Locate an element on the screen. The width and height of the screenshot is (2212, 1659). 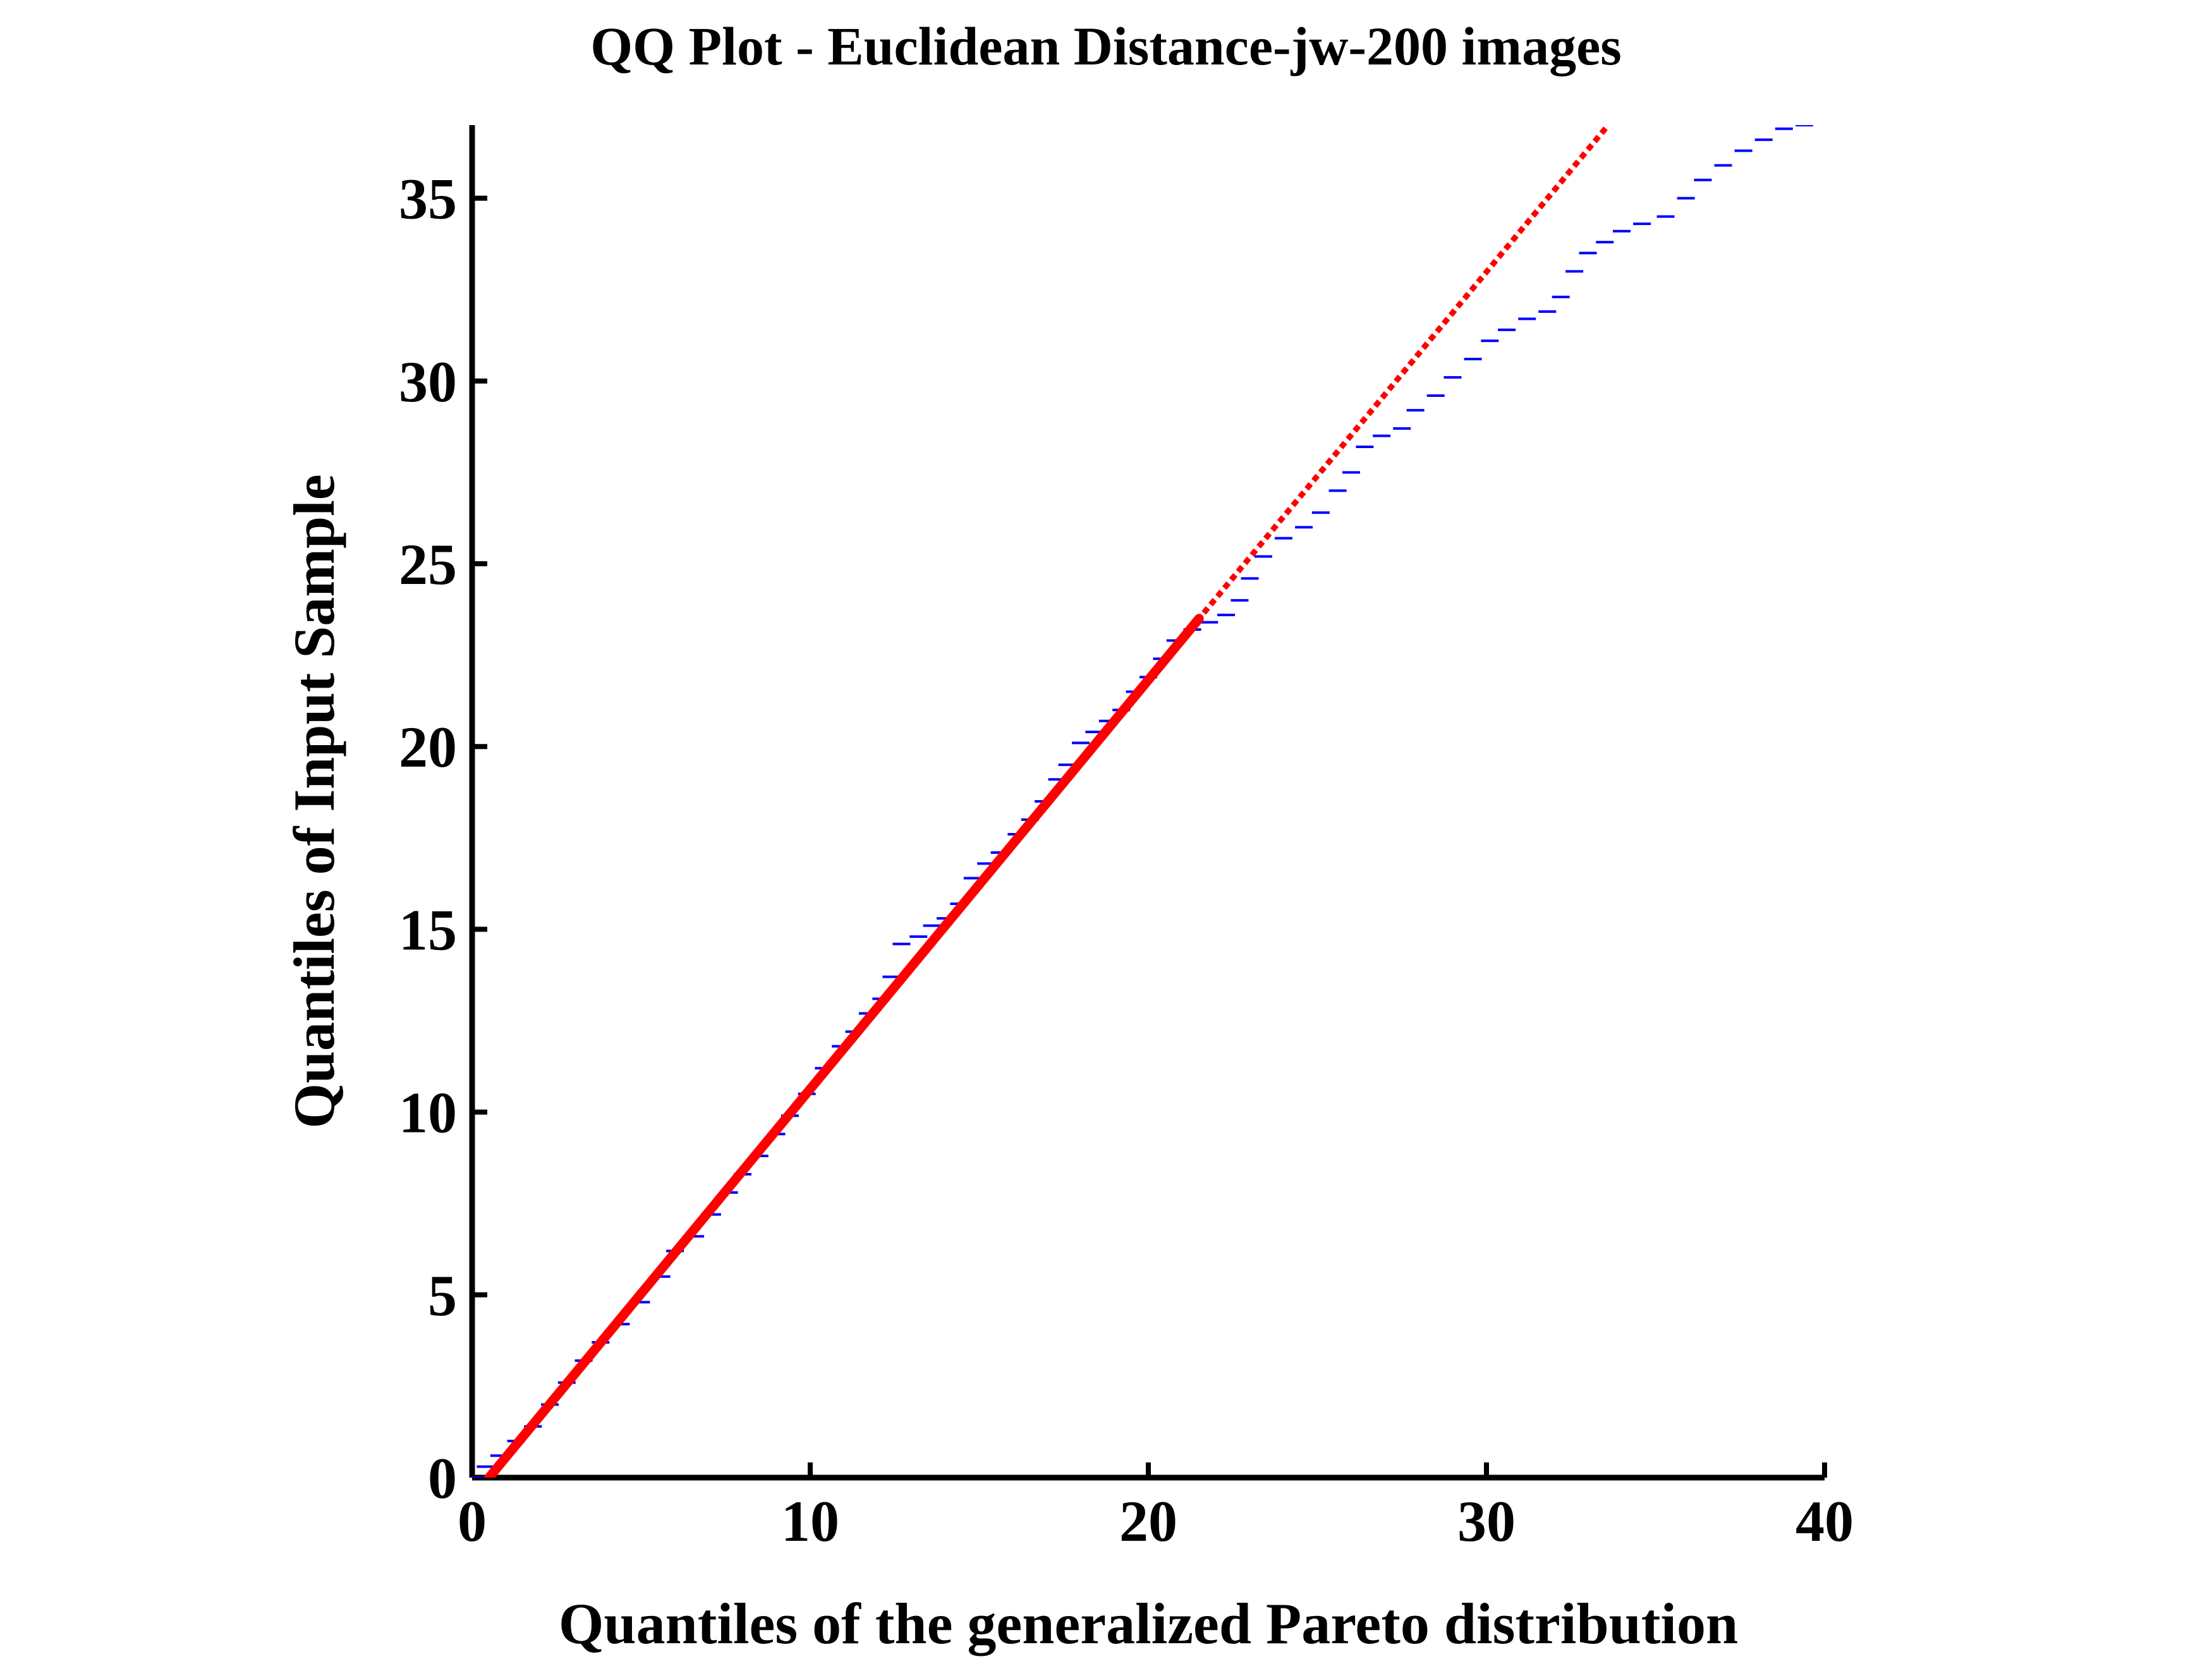
y-tick-label: 5 is located at coordinates (443, 1295).